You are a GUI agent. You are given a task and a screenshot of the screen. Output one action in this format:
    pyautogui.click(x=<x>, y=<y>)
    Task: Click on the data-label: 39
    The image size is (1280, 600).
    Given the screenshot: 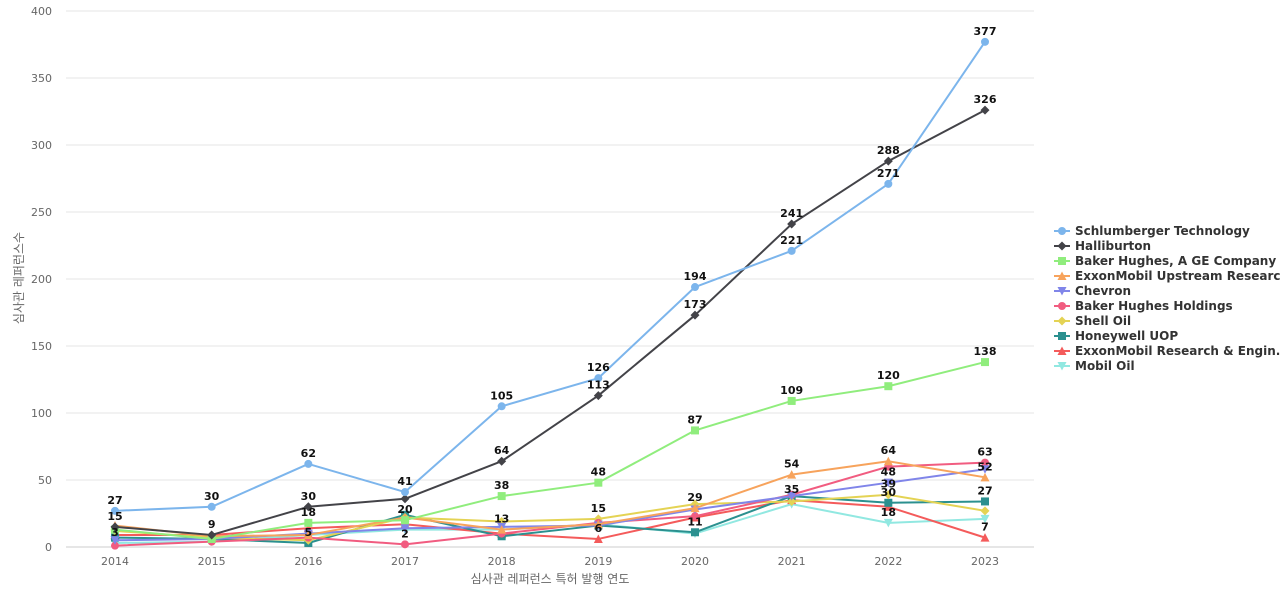 What is the action you would take?
    pyautogui.click(x=888, y=484)
    